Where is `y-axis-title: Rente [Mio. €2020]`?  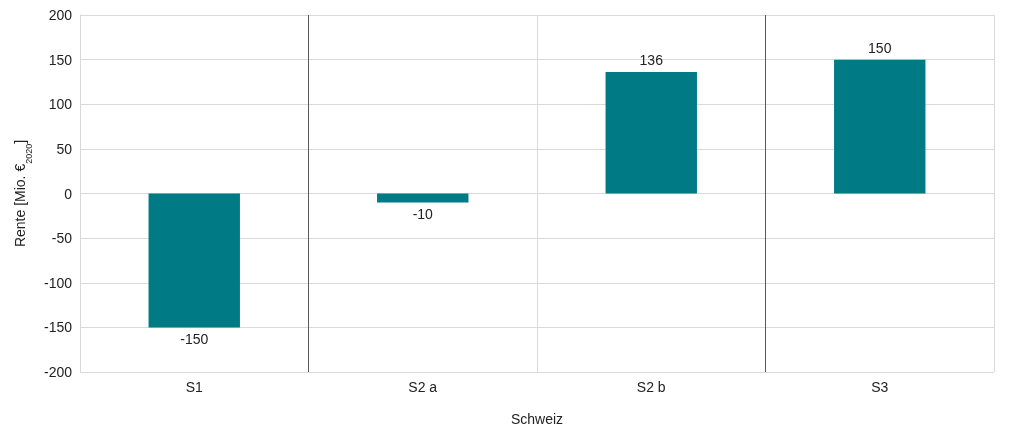
y-axis-title: Rente [Mio. €2020] is located at coordinates (23, 193).